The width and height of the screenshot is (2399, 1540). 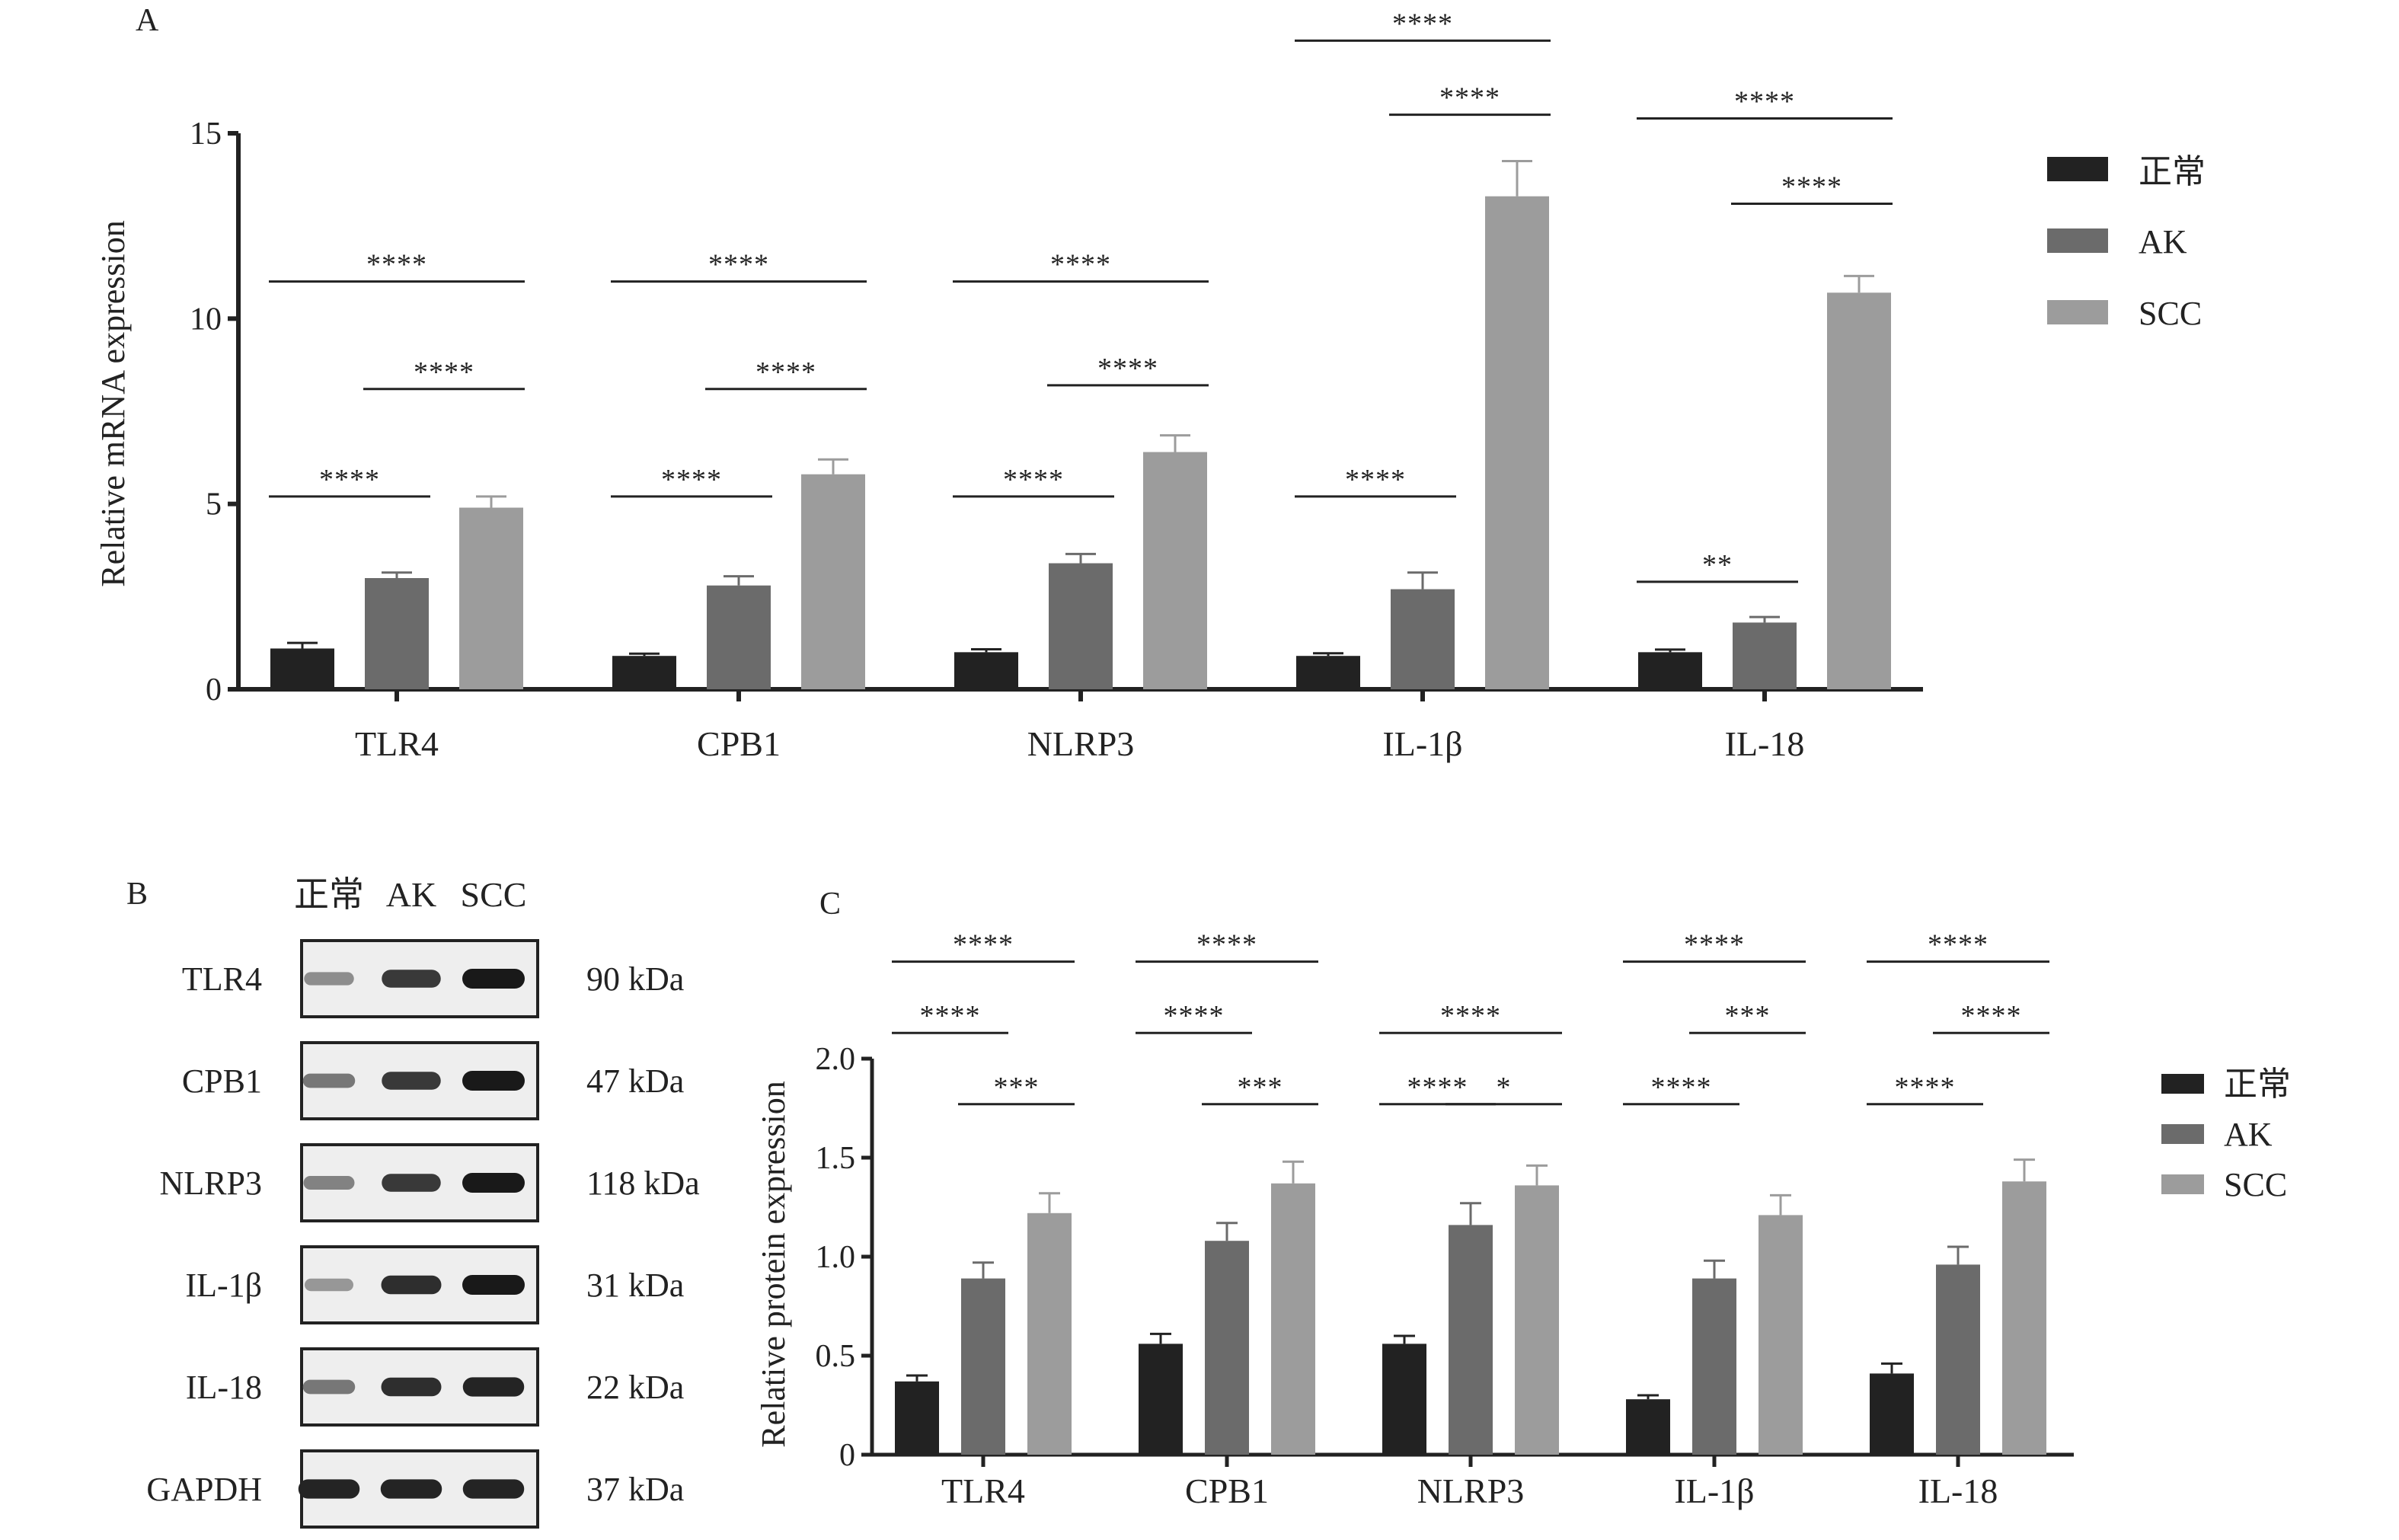 I want to click on chart-c-category-label: NLRP3, so click(x=1471, y=1490).